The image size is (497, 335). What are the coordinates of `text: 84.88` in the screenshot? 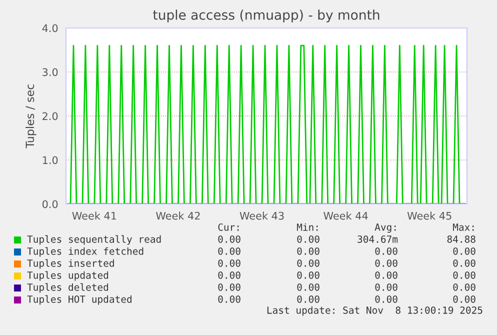 It's located at (461, 239).